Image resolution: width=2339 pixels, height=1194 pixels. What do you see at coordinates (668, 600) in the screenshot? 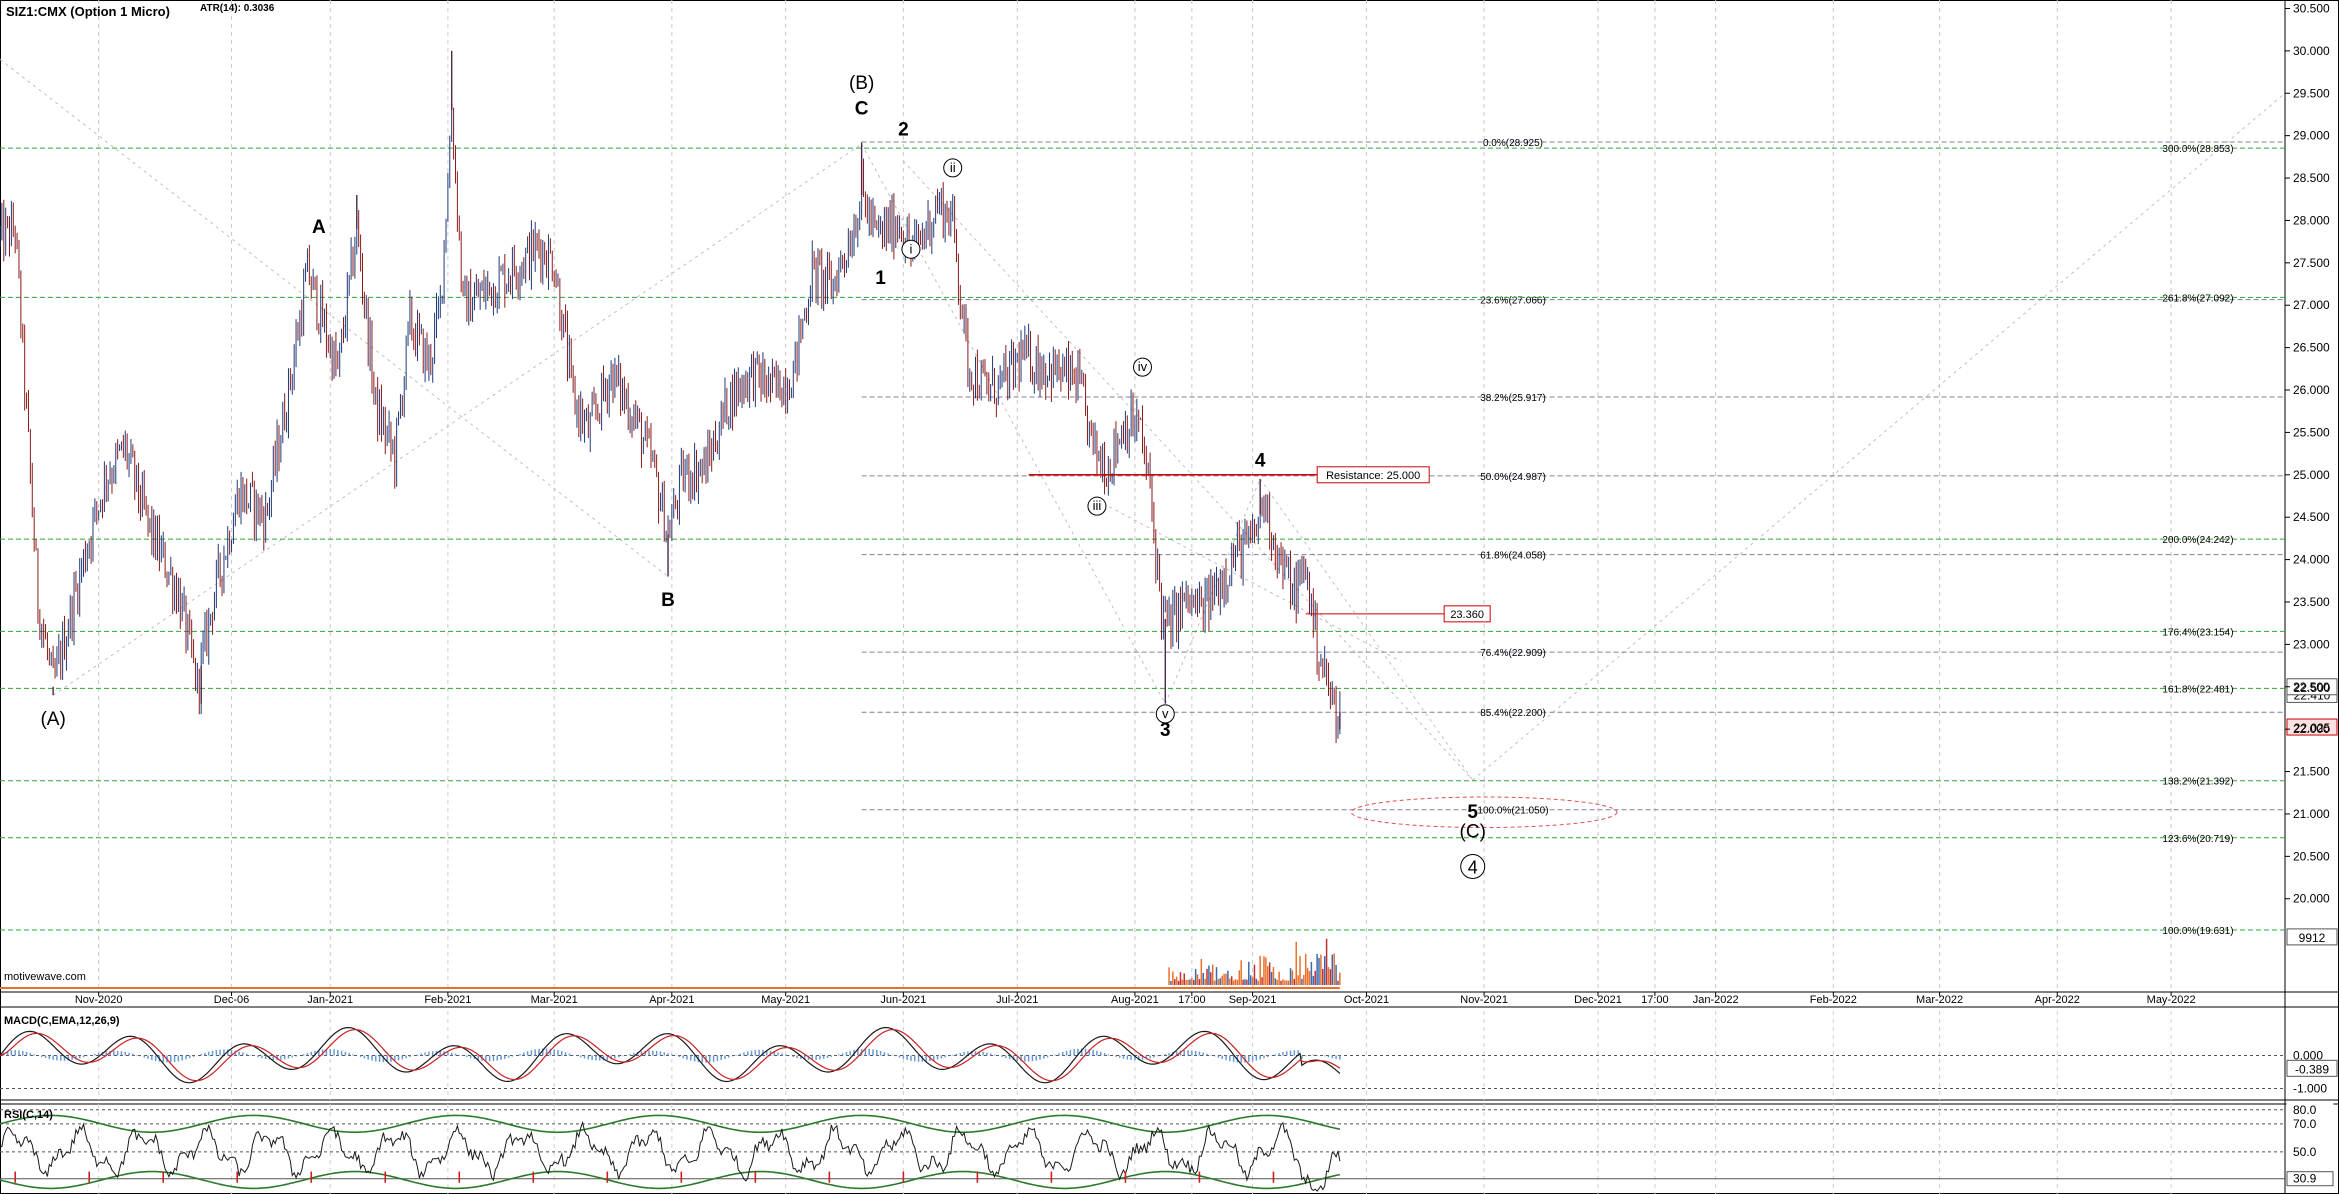
I see `wave-label: B` at bounding box center [668, 600].